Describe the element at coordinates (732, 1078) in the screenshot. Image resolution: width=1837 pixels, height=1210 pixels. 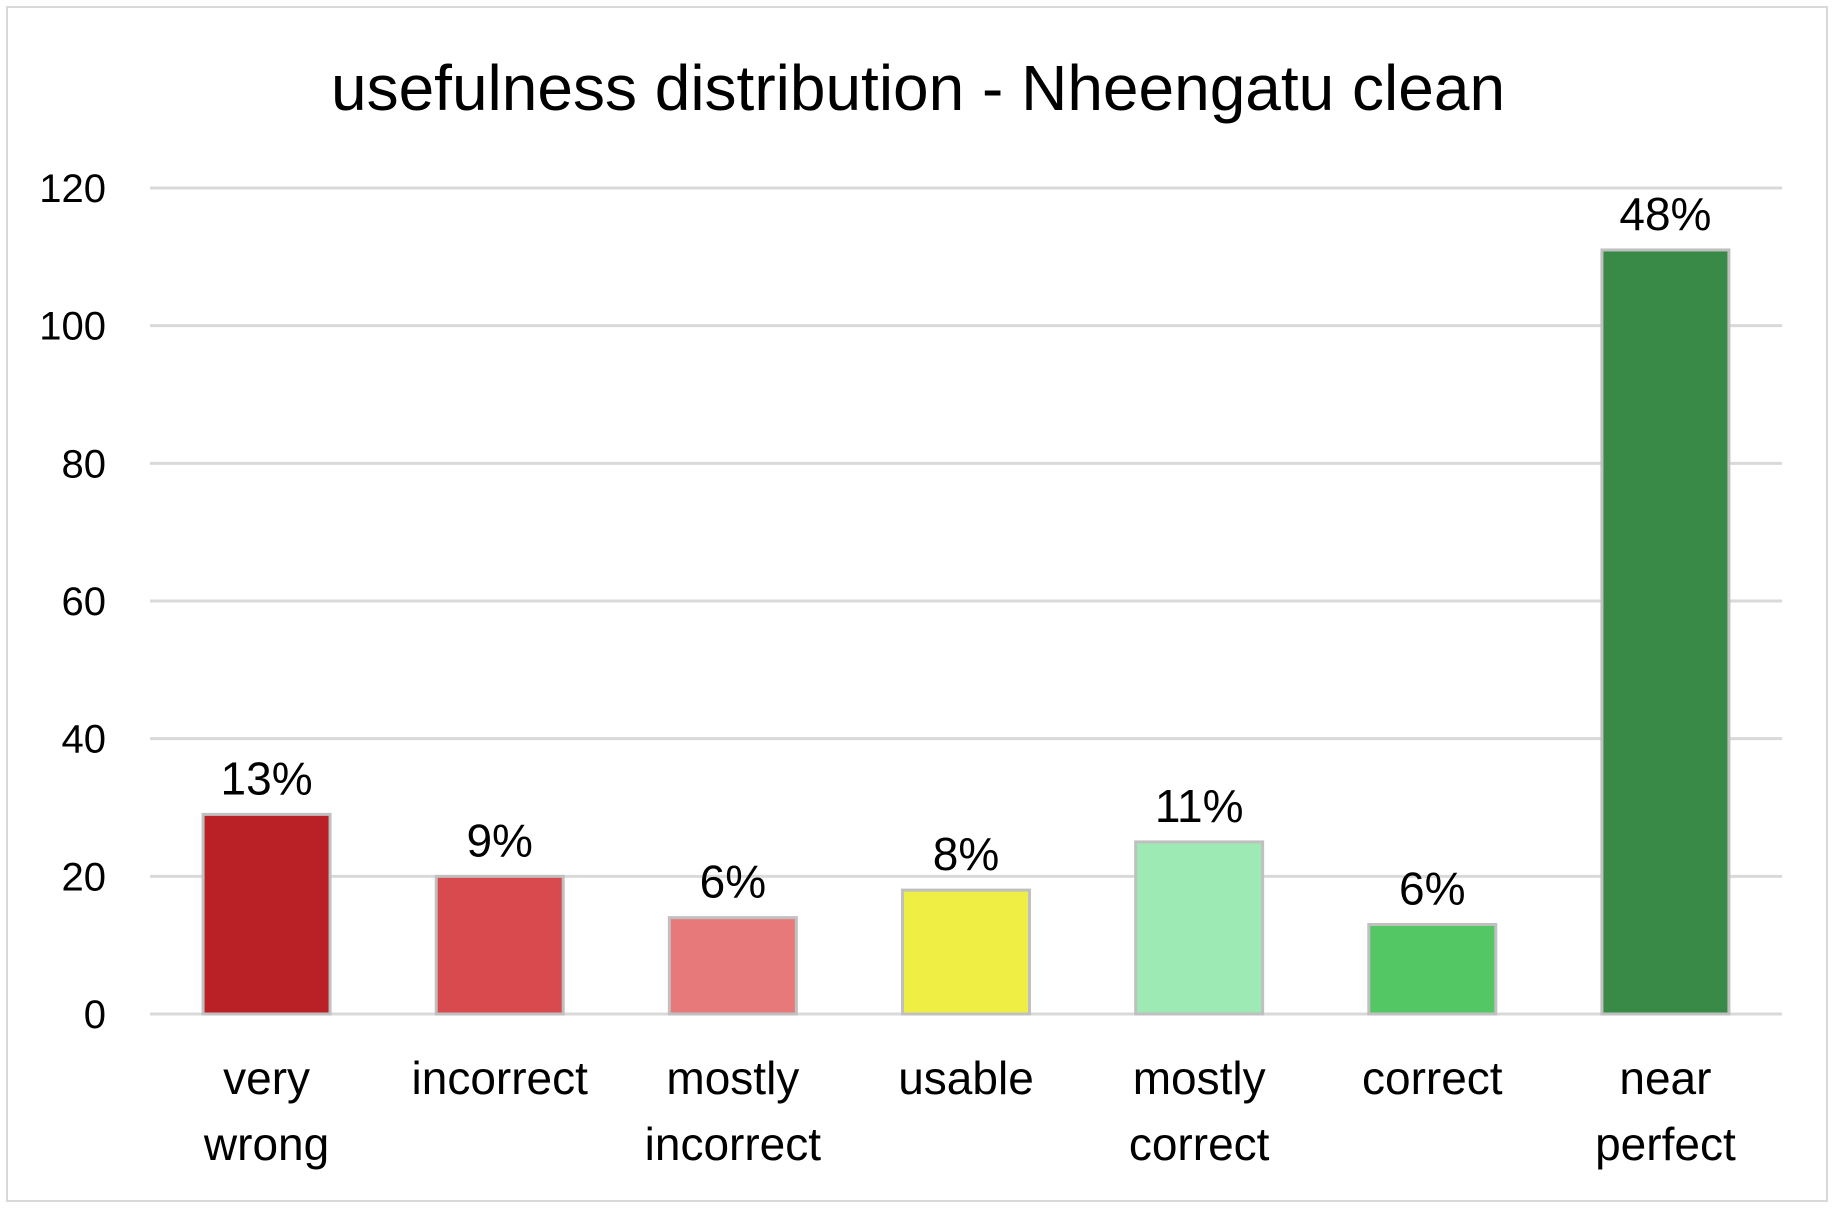
I see `category-label-2-line-0: mostly` at that location.